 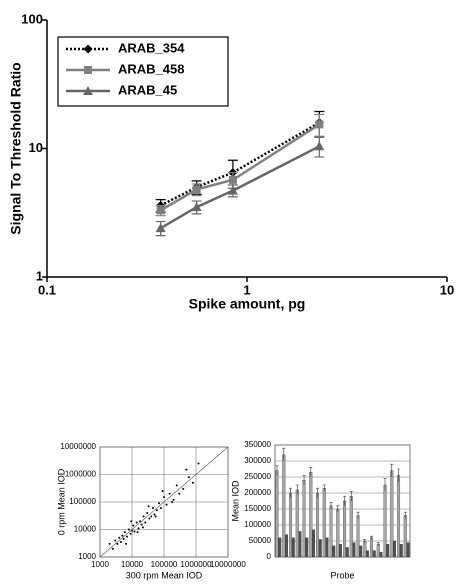 I want to click on y-tick-label: 10000, so click(x=85, y=529).